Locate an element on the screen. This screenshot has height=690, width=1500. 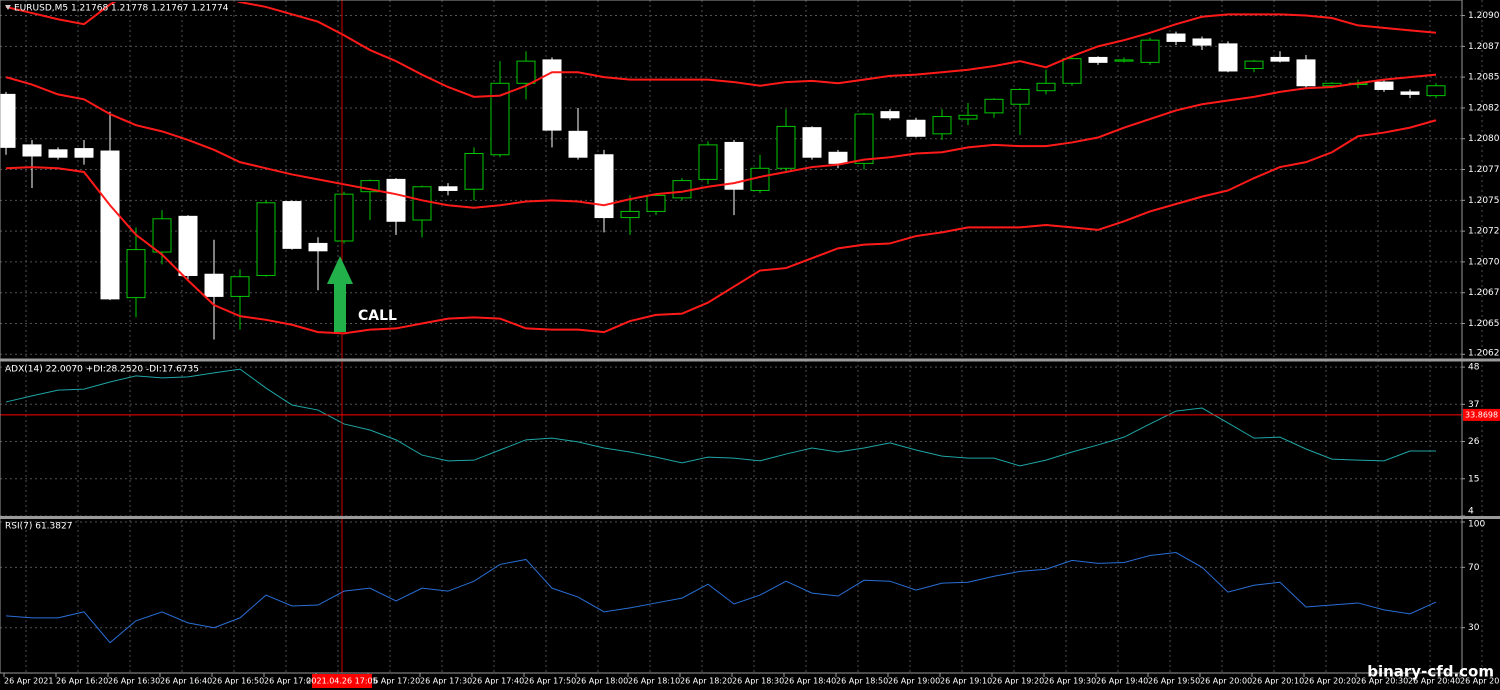
crosshair-label: 2021.04.26 17:05 is located at coordinates (341, 681).